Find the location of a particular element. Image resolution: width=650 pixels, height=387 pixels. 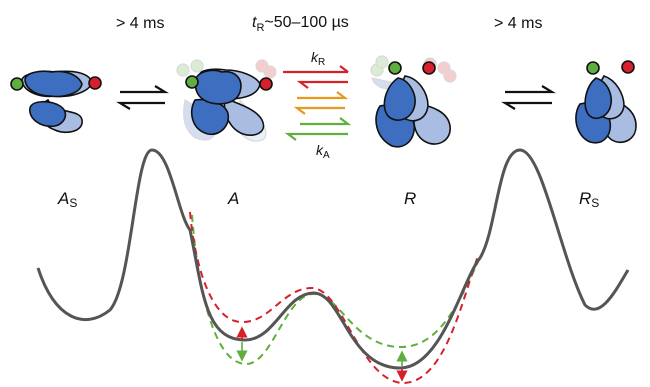

center-timescale: tR~50–100 µs is located at coordinates (300, 24).